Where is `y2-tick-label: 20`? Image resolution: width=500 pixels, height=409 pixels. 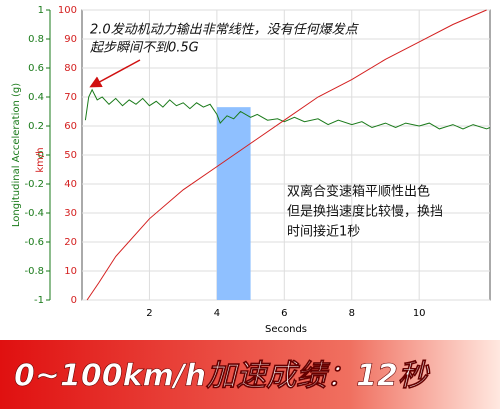
y2-tick-label: 20 is located at coordinates (70, 242).